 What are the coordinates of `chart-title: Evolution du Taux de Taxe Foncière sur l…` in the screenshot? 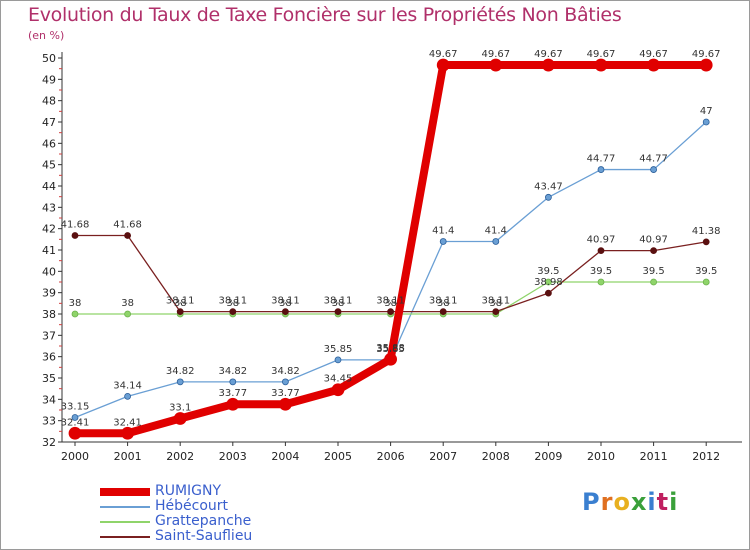 It's located at (325, 15).